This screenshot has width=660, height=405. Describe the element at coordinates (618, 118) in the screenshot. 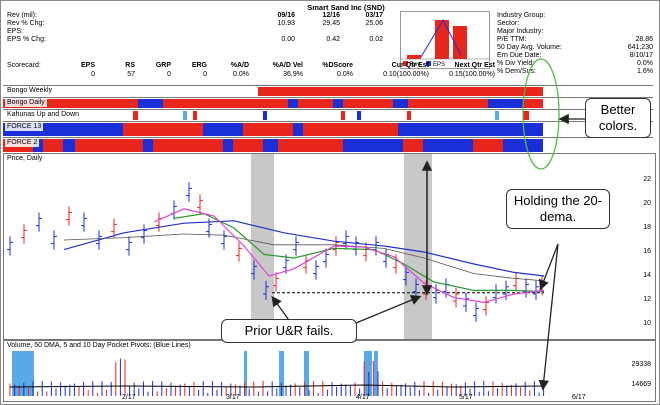

I see `better-colors-callout: Better colors.` at that location.